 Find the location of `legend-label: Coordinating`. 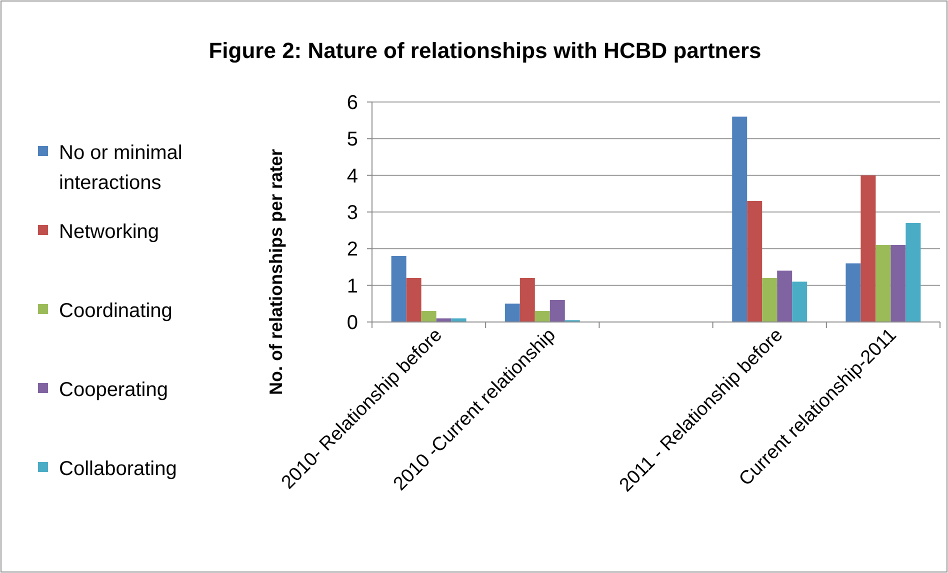

legend-label: Coordinating is located at coordinates (115, 311).